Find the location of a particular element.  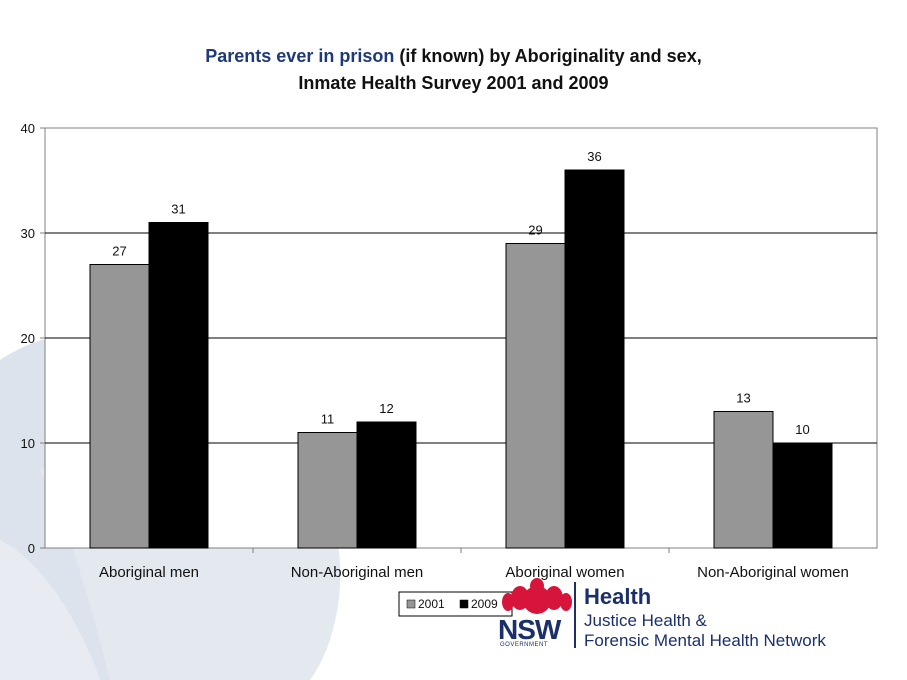

logo-org-sub-line2: Forensic Mental Health Network is located at coordinates (705, 640).